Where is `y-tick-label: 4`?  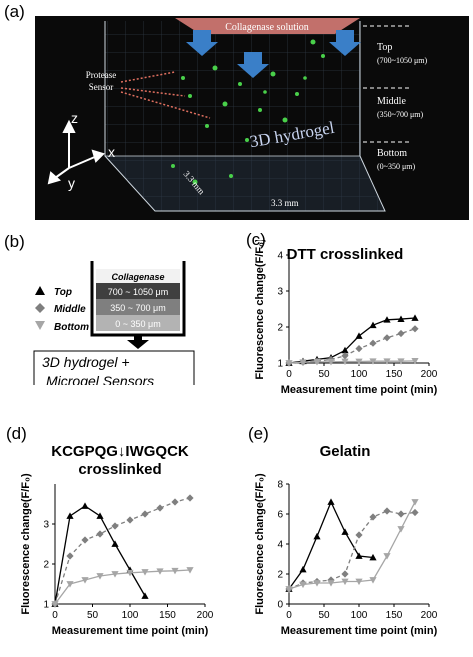
y-tick-label: 4 is located at coordinates (280, 545).